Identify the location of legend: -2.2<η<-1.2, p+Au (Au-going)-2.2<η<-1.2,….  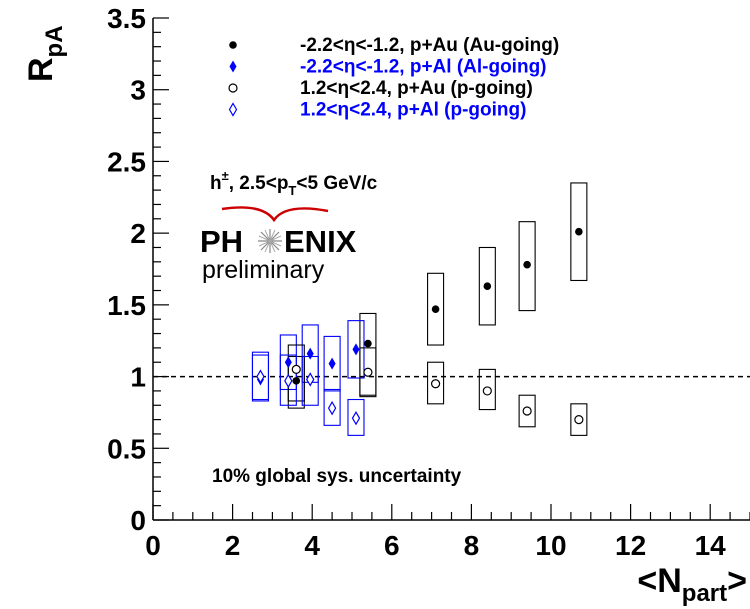
(393, 78).